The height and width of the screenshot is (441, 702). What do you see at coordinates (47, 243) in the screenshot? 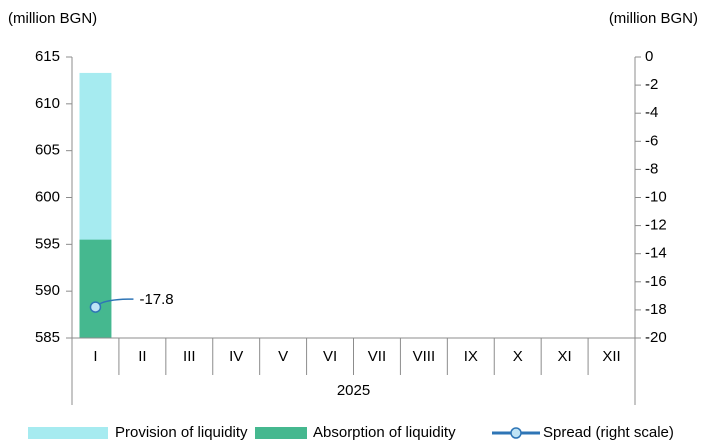
I see `y-tick-label: 595` at bounding box center [47, 243].